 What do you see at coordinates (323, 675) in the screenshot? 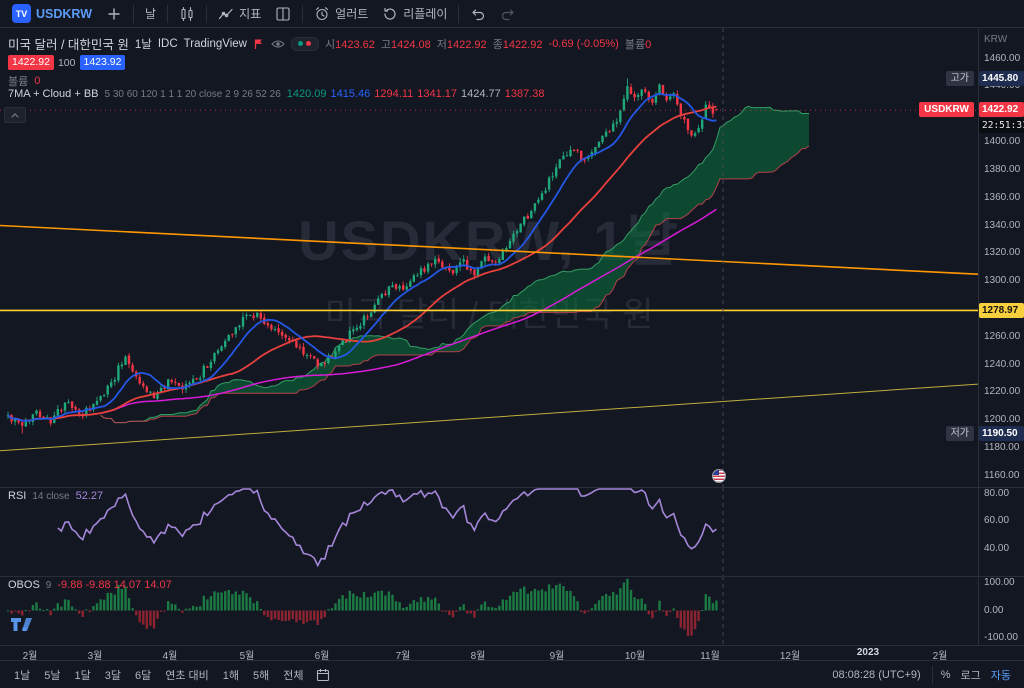
I see `goto-date-button` at bounding box center [323, 675].